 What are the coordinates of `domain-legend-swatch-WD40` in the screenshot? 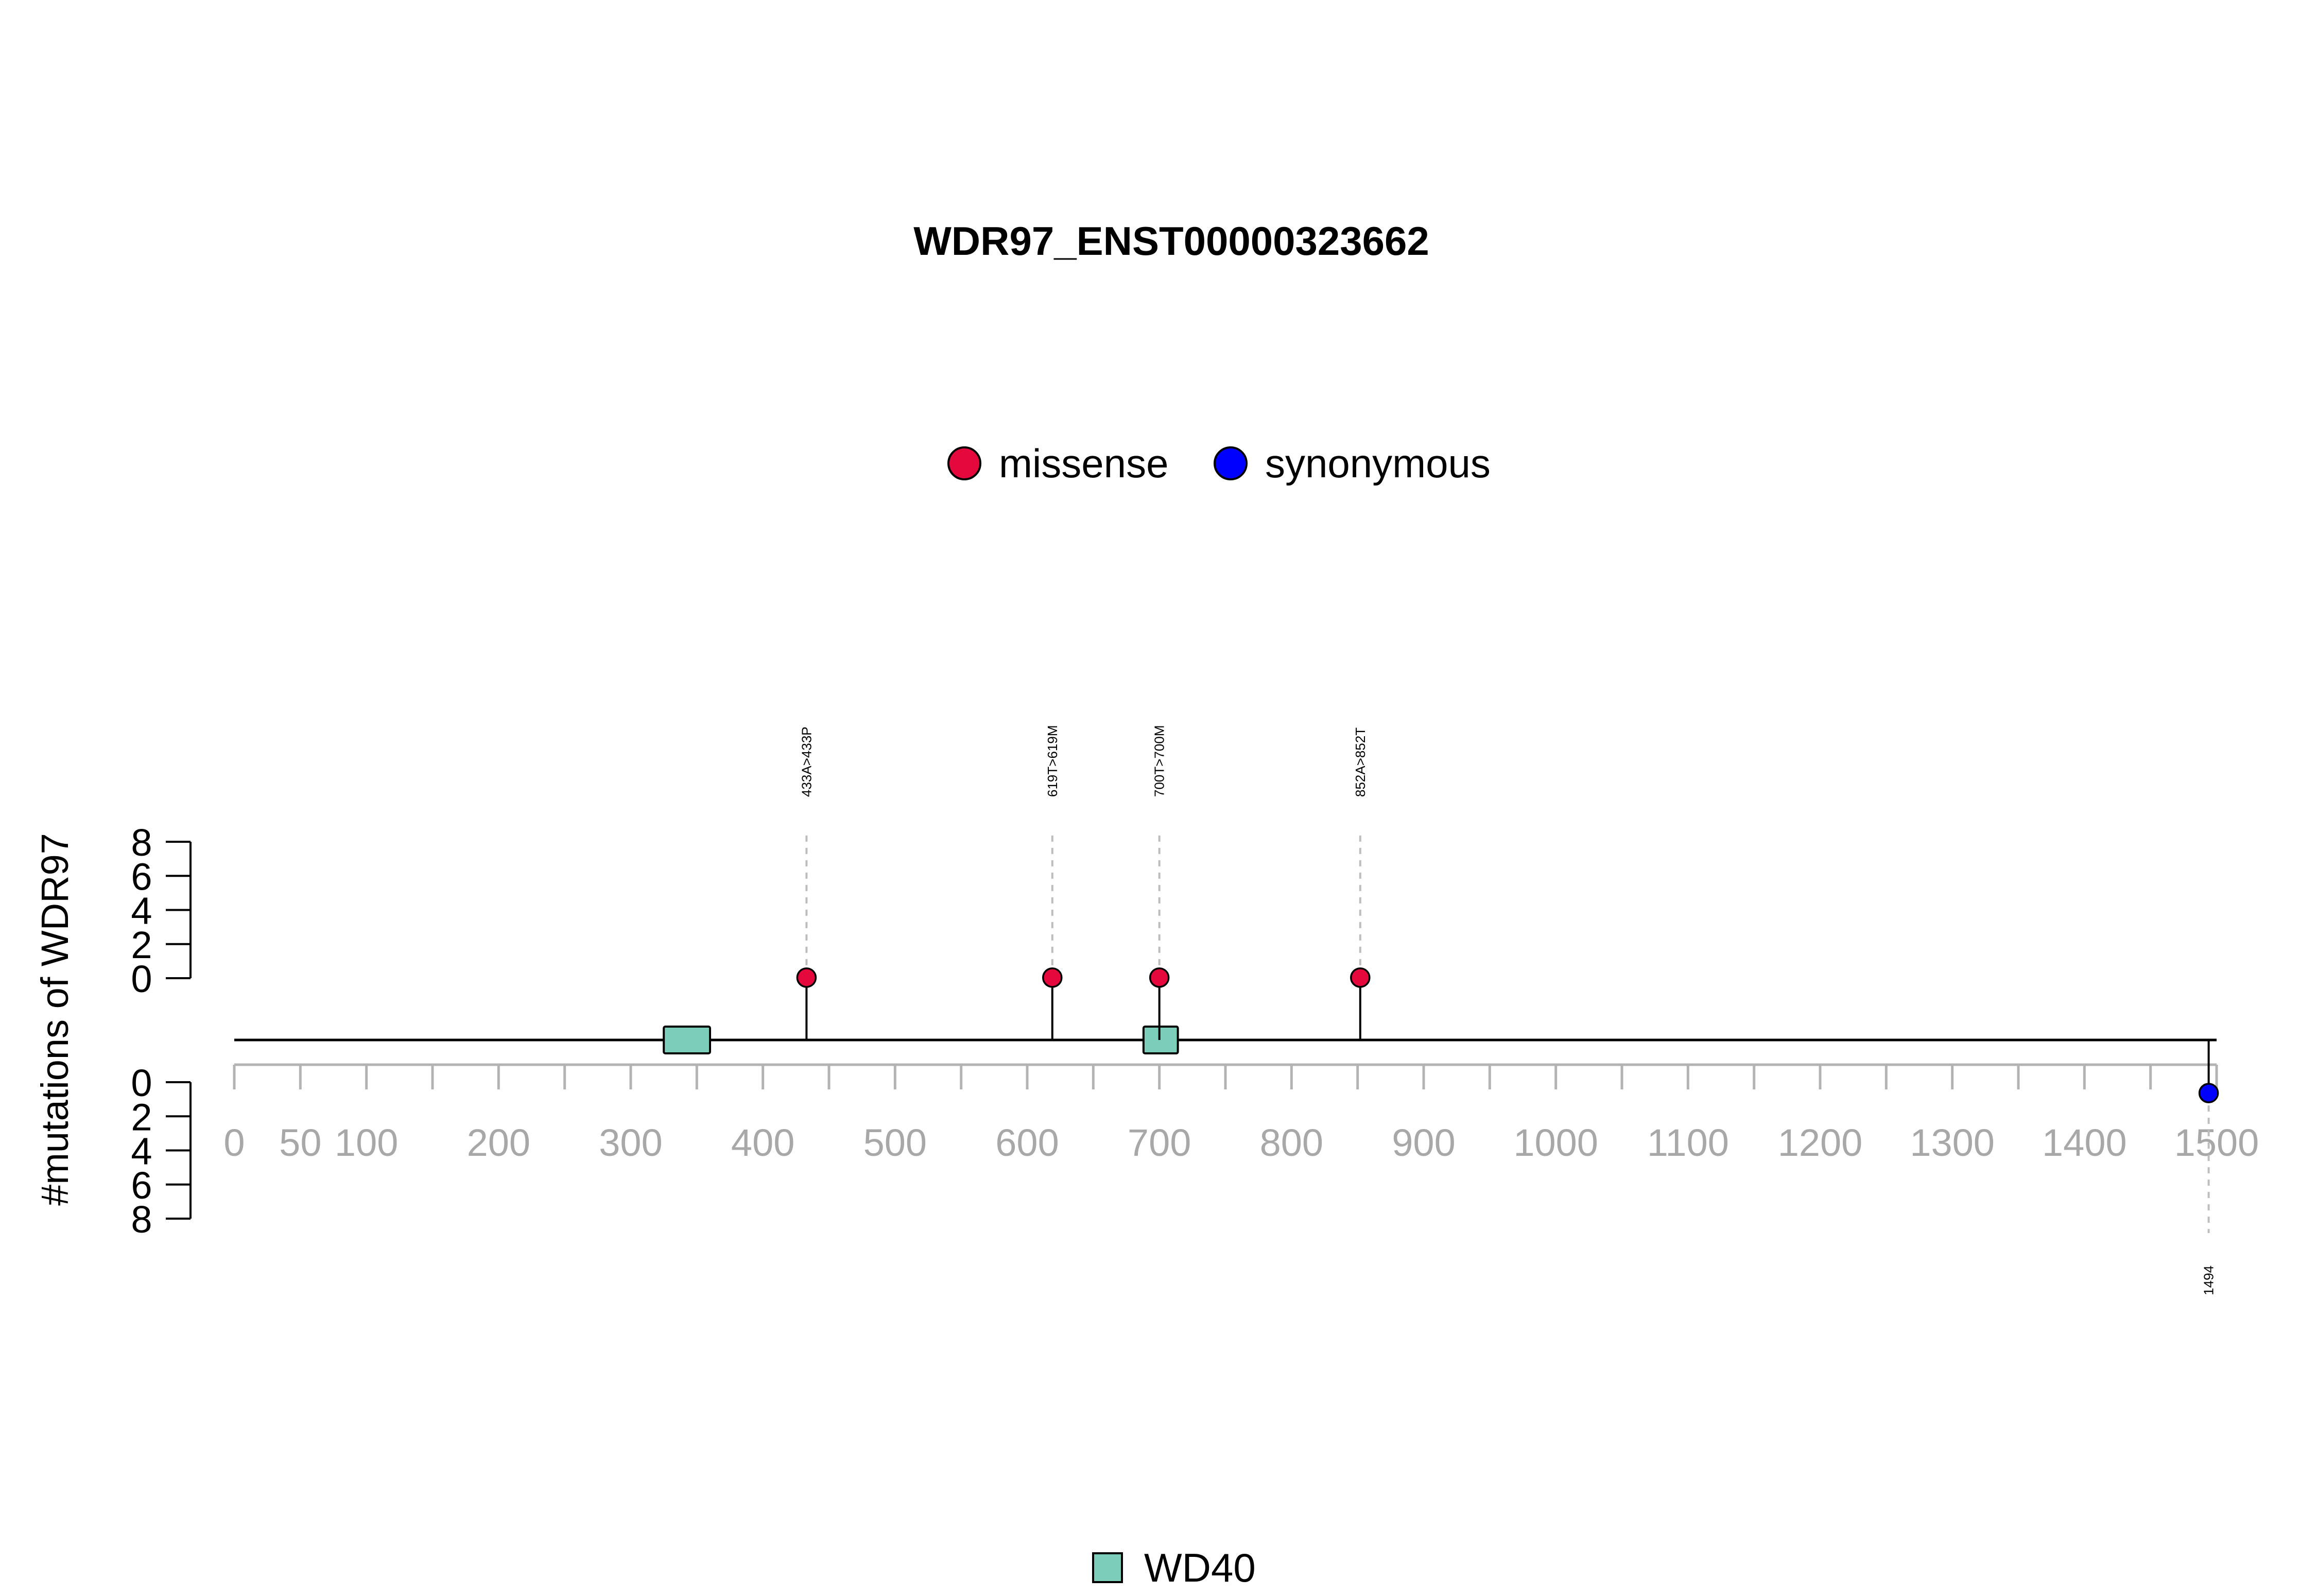 It's located at (1107, 1567).